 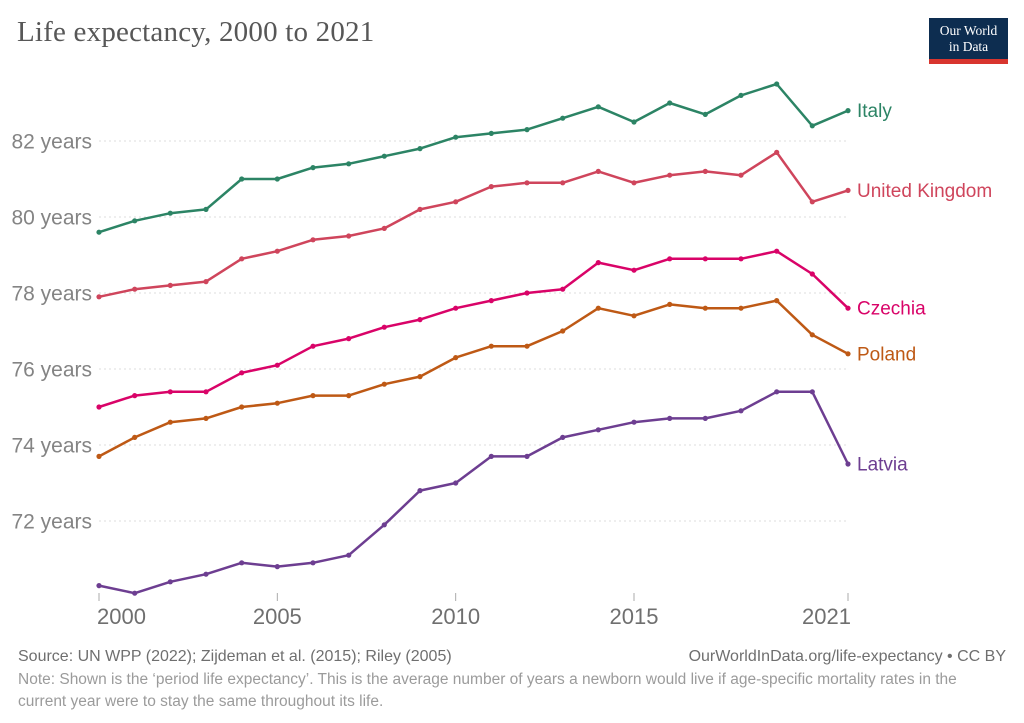 I want to click on data-point-czechia-2000, so click(x=99, y=407).